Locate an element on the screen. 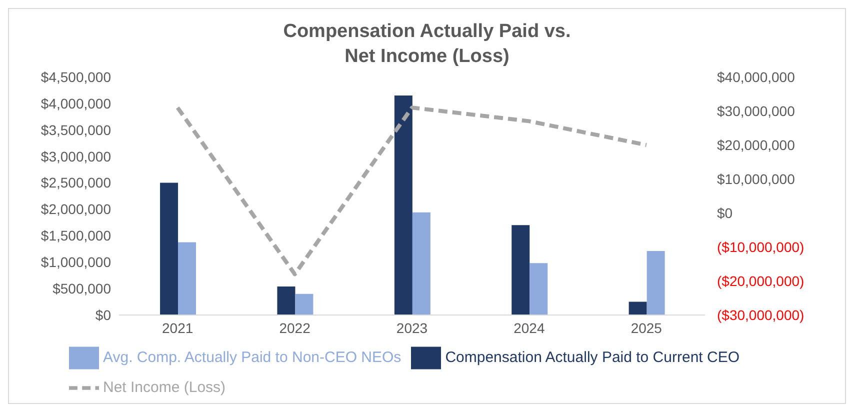 The image size is (854, 412). x-tick-label: 2021 is located at coordinates (178, 328).